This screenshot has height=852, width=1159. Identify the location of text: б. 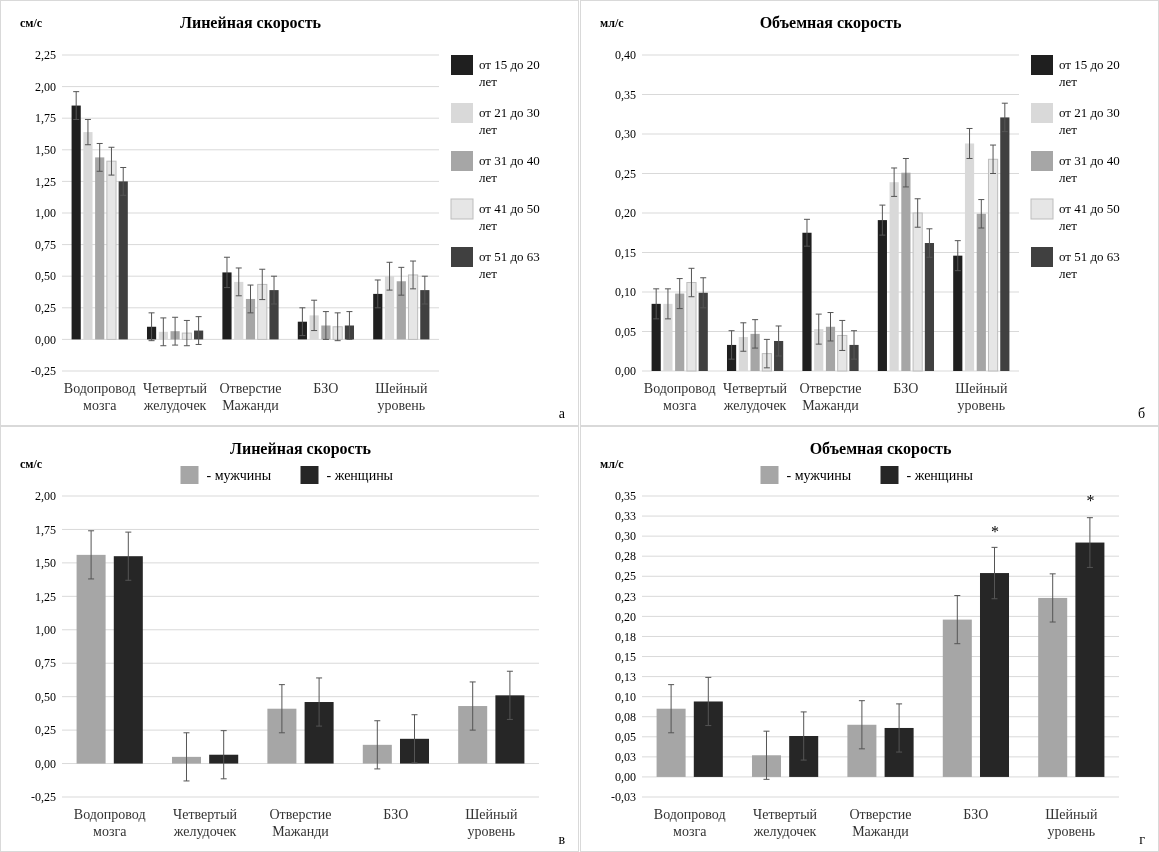
(1141, 413).